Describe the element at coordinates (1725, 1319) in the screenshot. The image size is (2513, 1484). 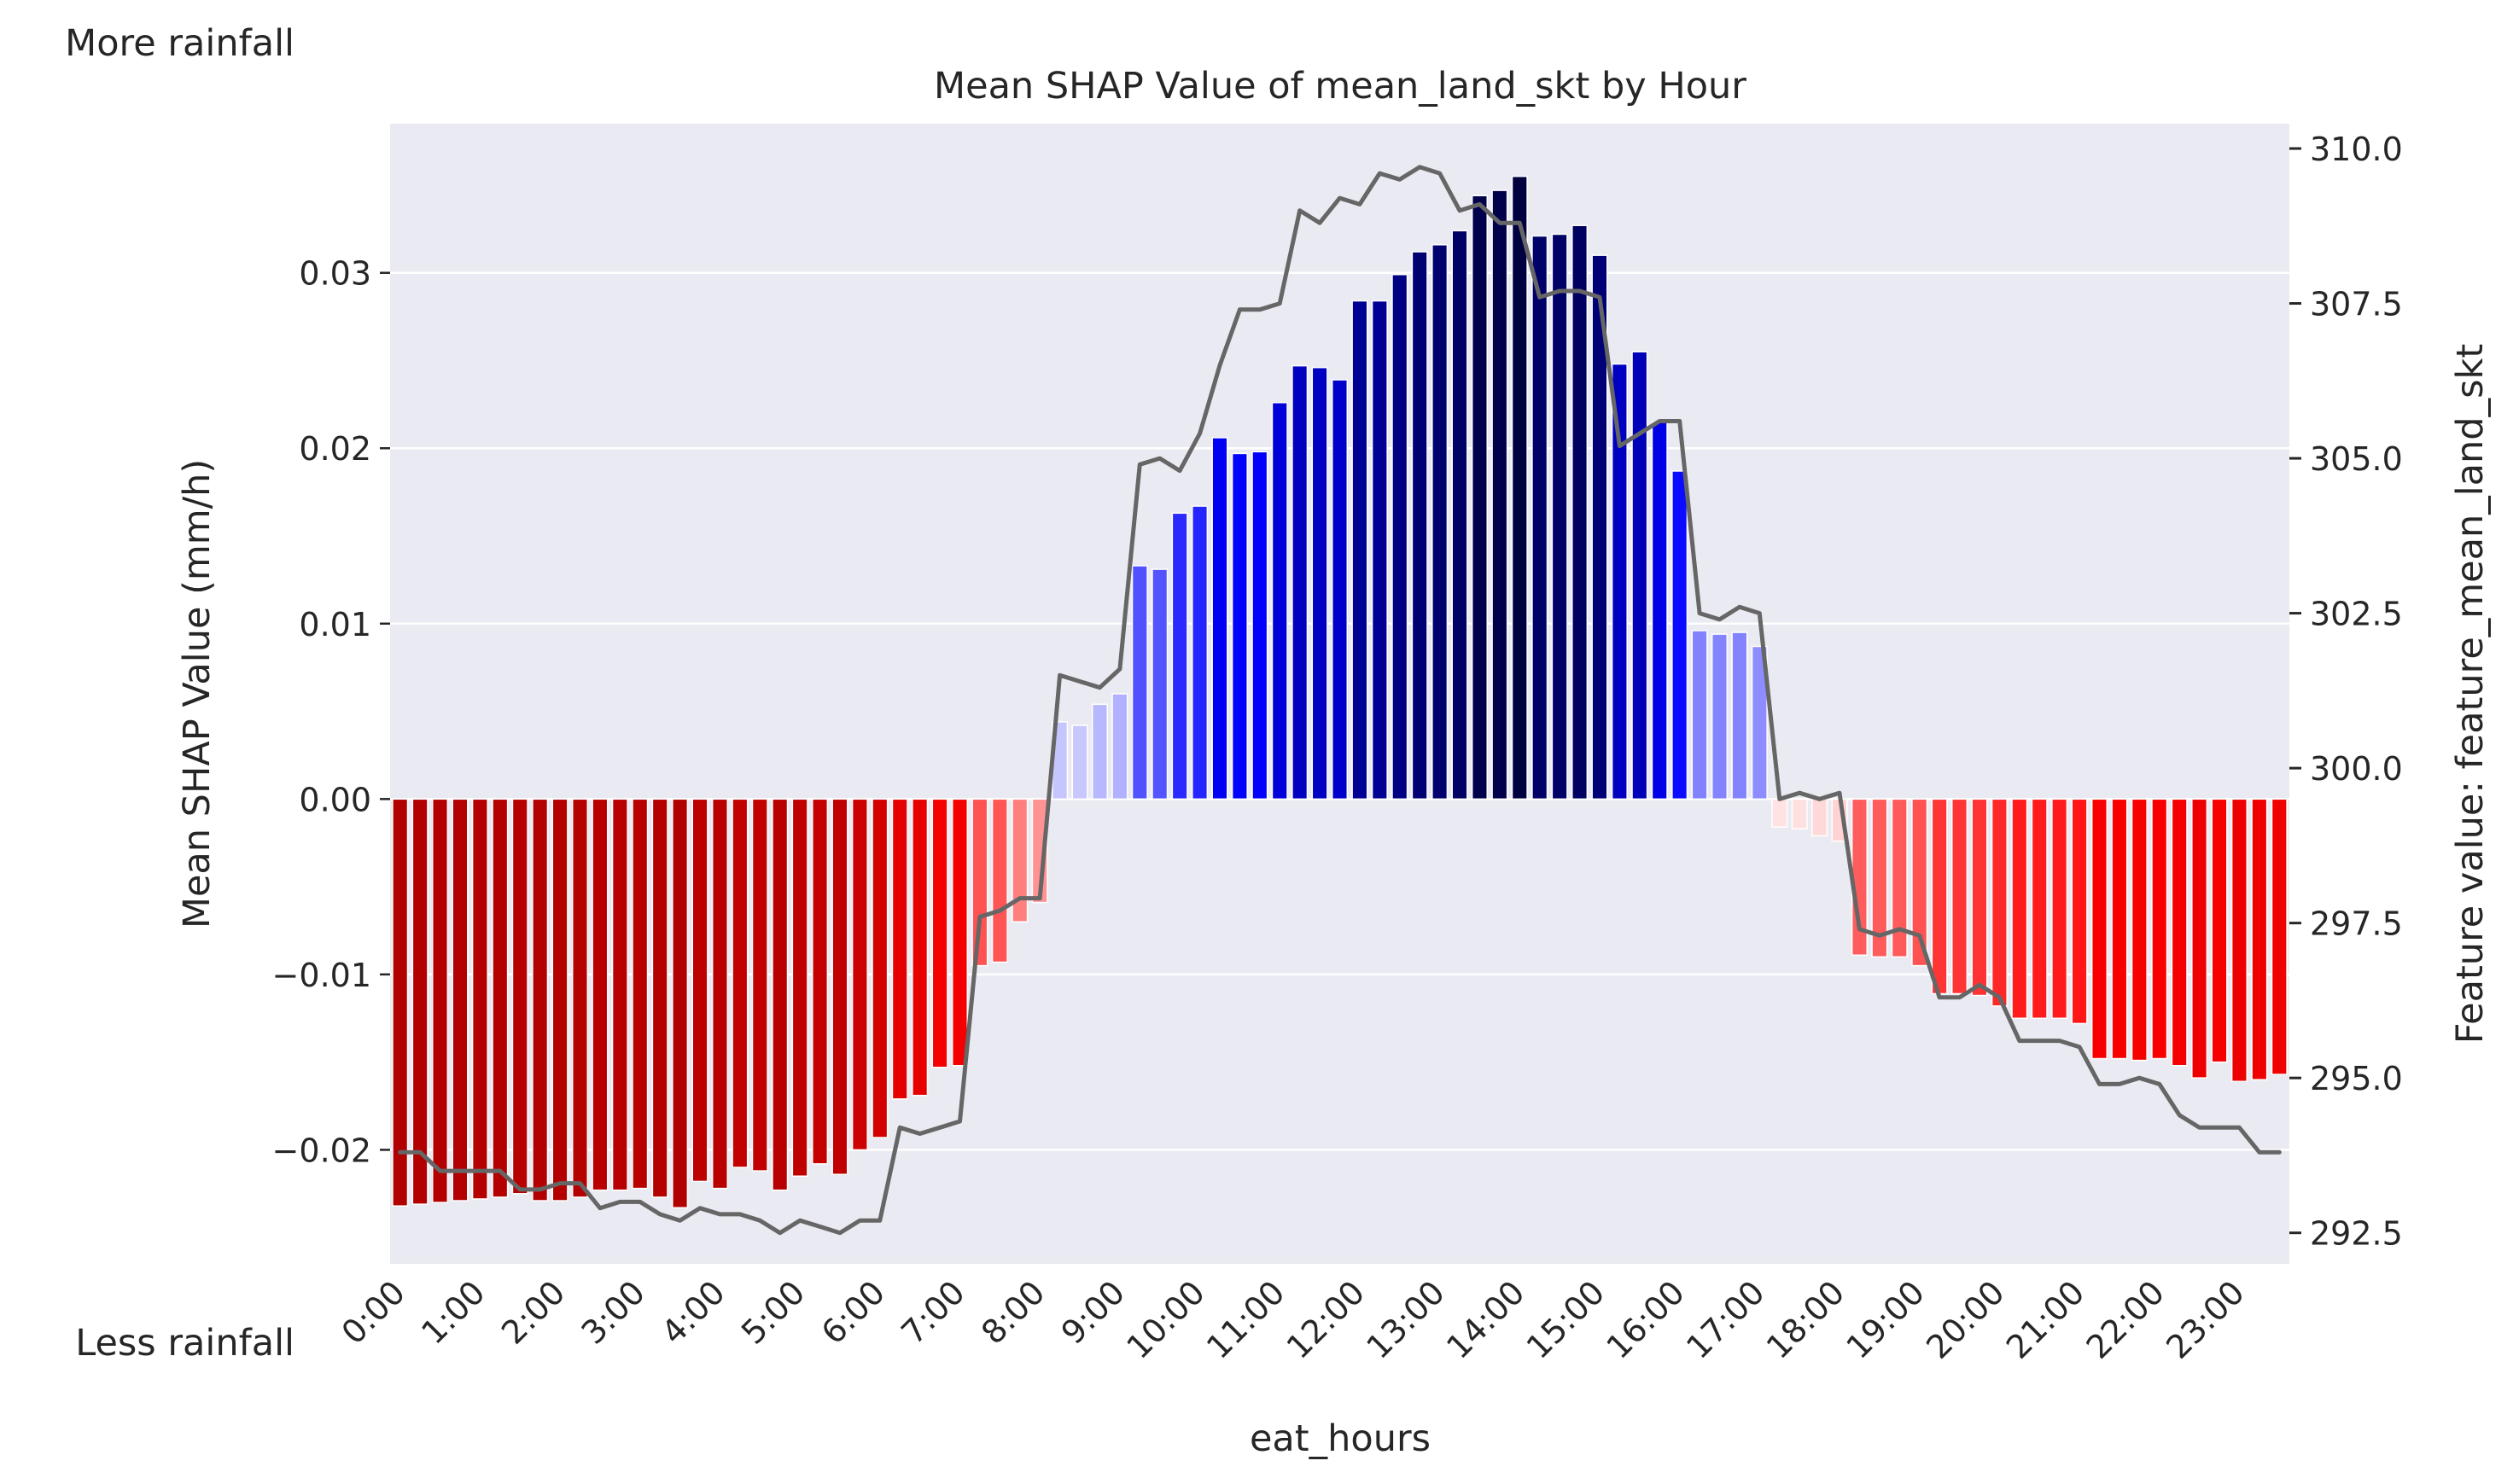
I see `x-tick-label: 17:00` at that location.